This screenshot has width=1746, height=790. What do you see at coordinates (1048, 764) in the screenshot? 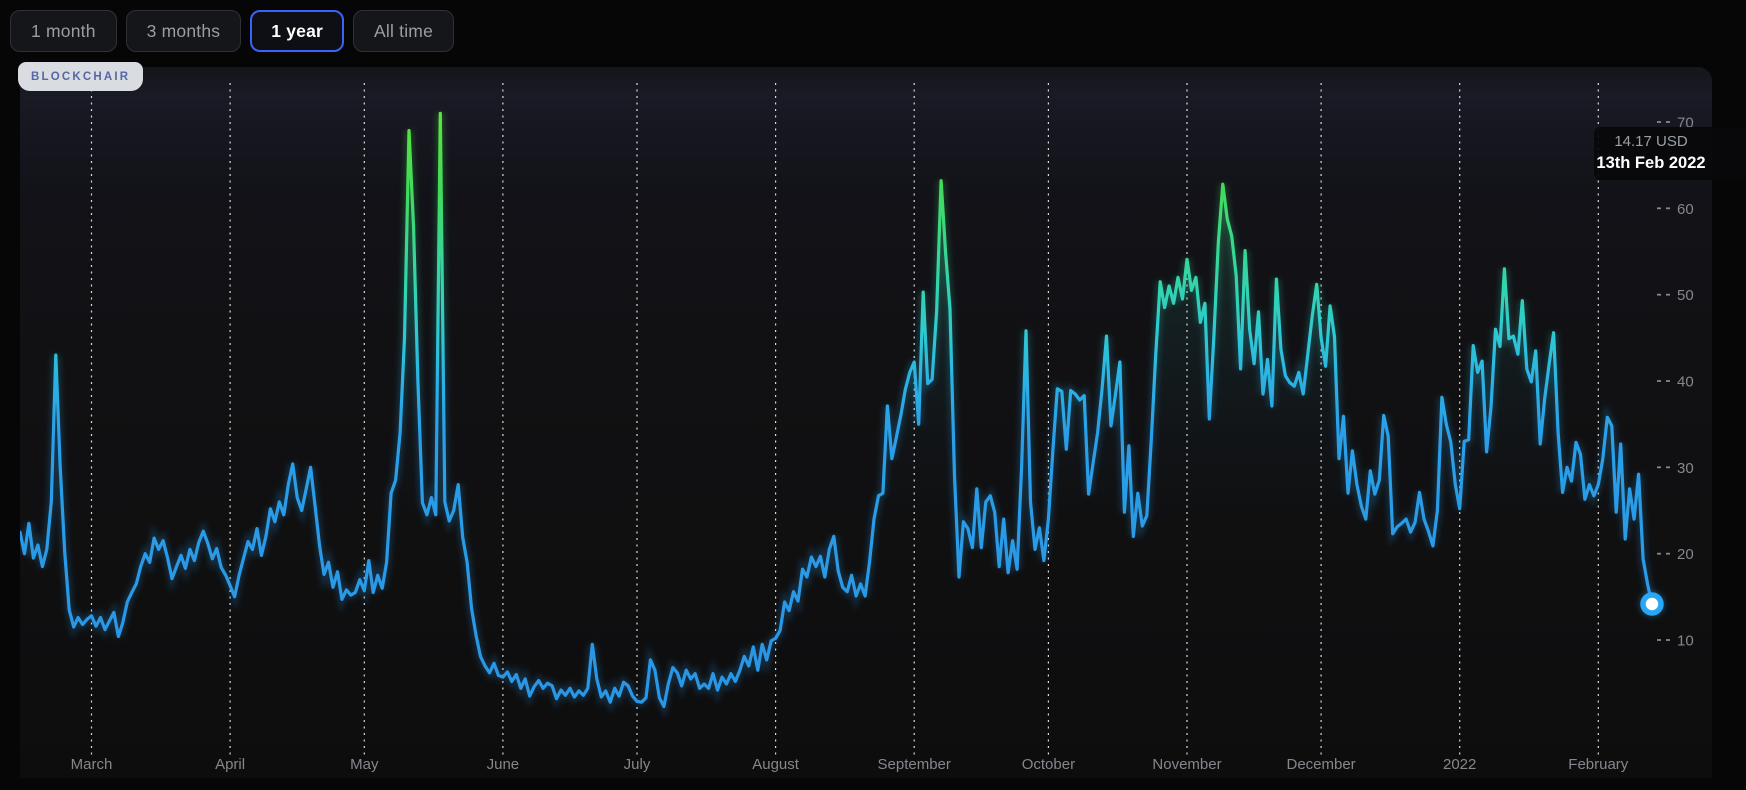
I see `svg-text: October` at bounding box center [1048, 764].